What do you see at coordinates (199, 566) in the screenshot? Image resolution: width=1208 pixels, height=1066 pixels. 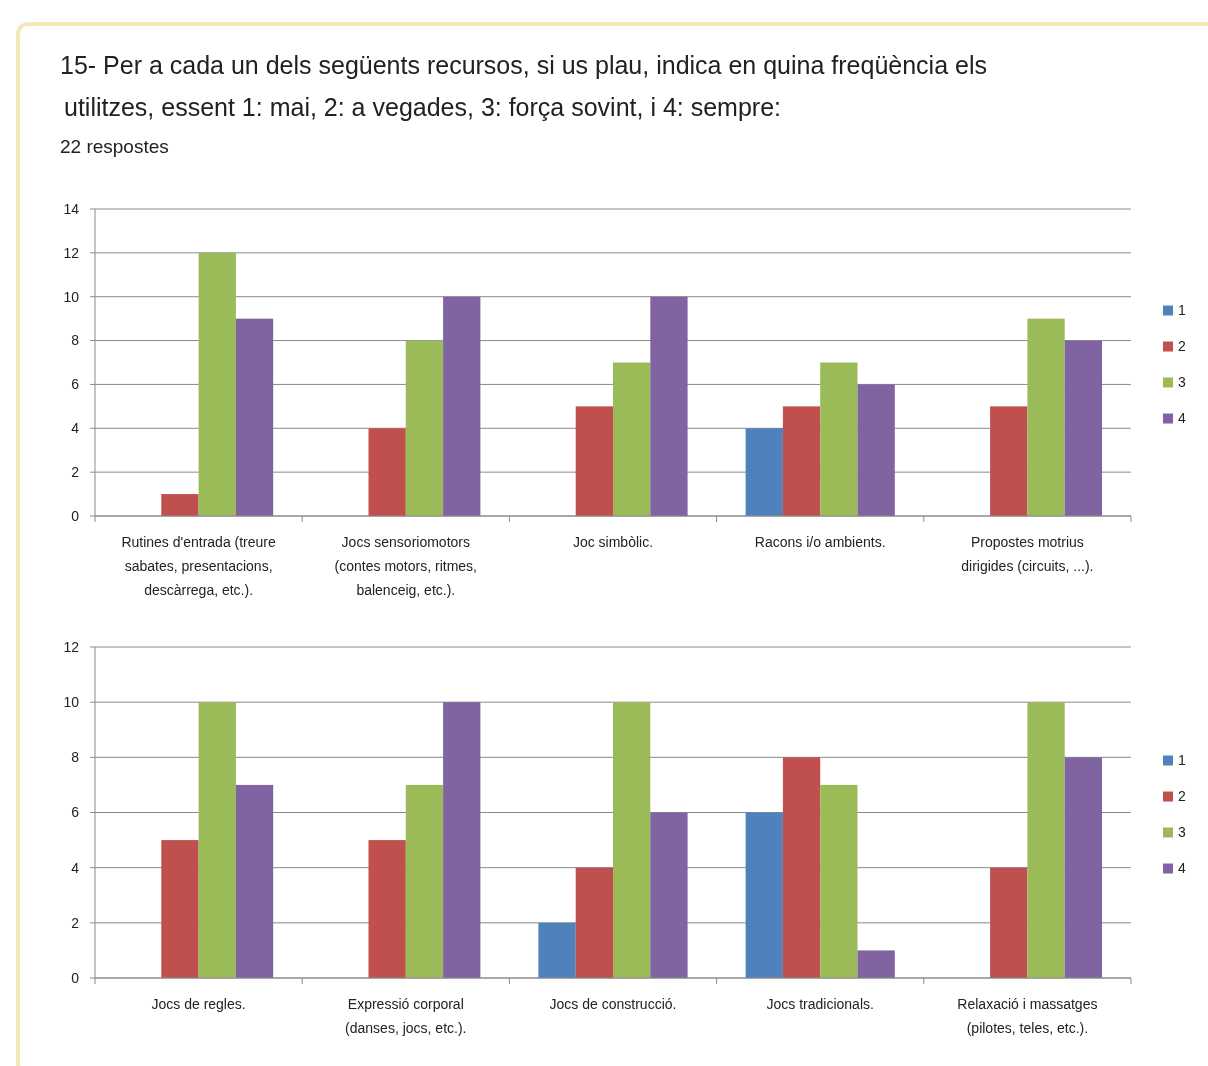 I see `x-tick-label: Rutines d'entrada (treure sabates, presentacions, descàrrega, etc.).` at bounding box center [199, 566].